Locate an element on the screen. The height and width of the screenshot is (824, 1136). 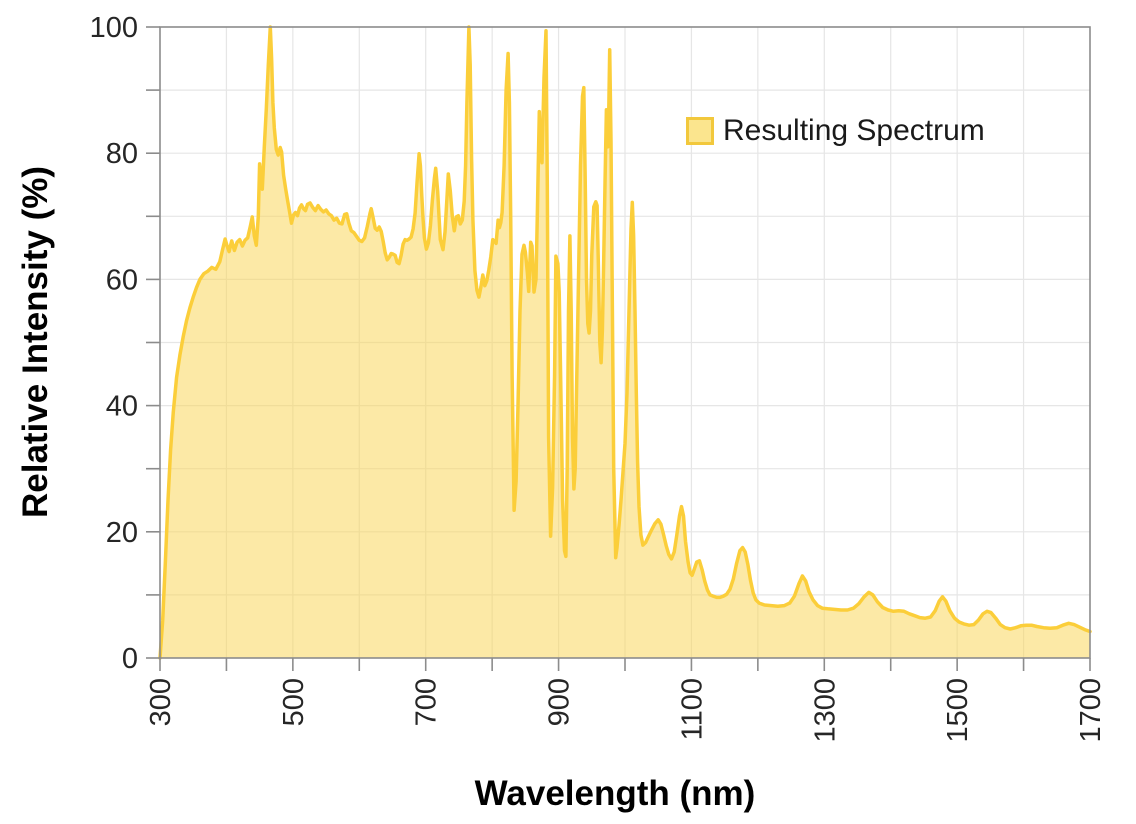
x-tick-labels: 300 500 700 900 1100 1300 1500 1700 is located at coordinates (626, 710).